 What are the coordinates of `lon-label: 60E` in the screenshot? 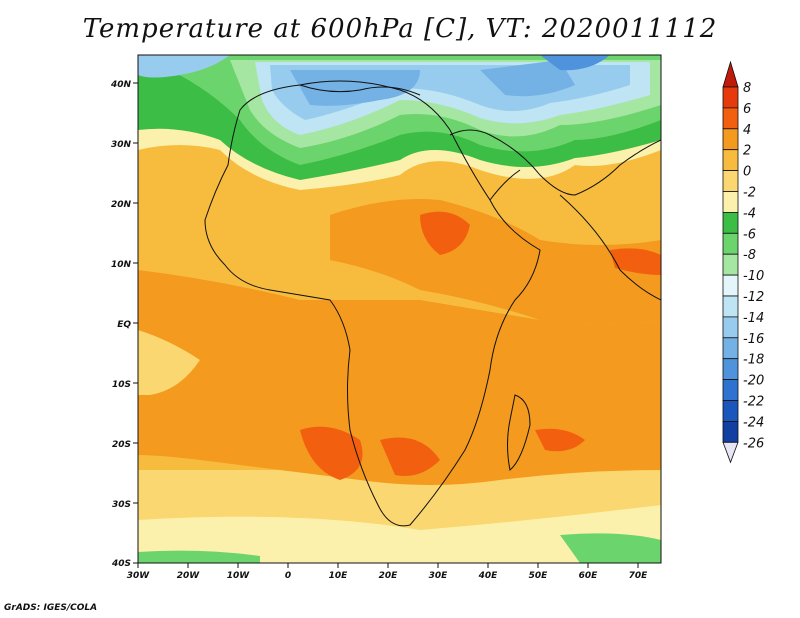 It's located at (589, 576).